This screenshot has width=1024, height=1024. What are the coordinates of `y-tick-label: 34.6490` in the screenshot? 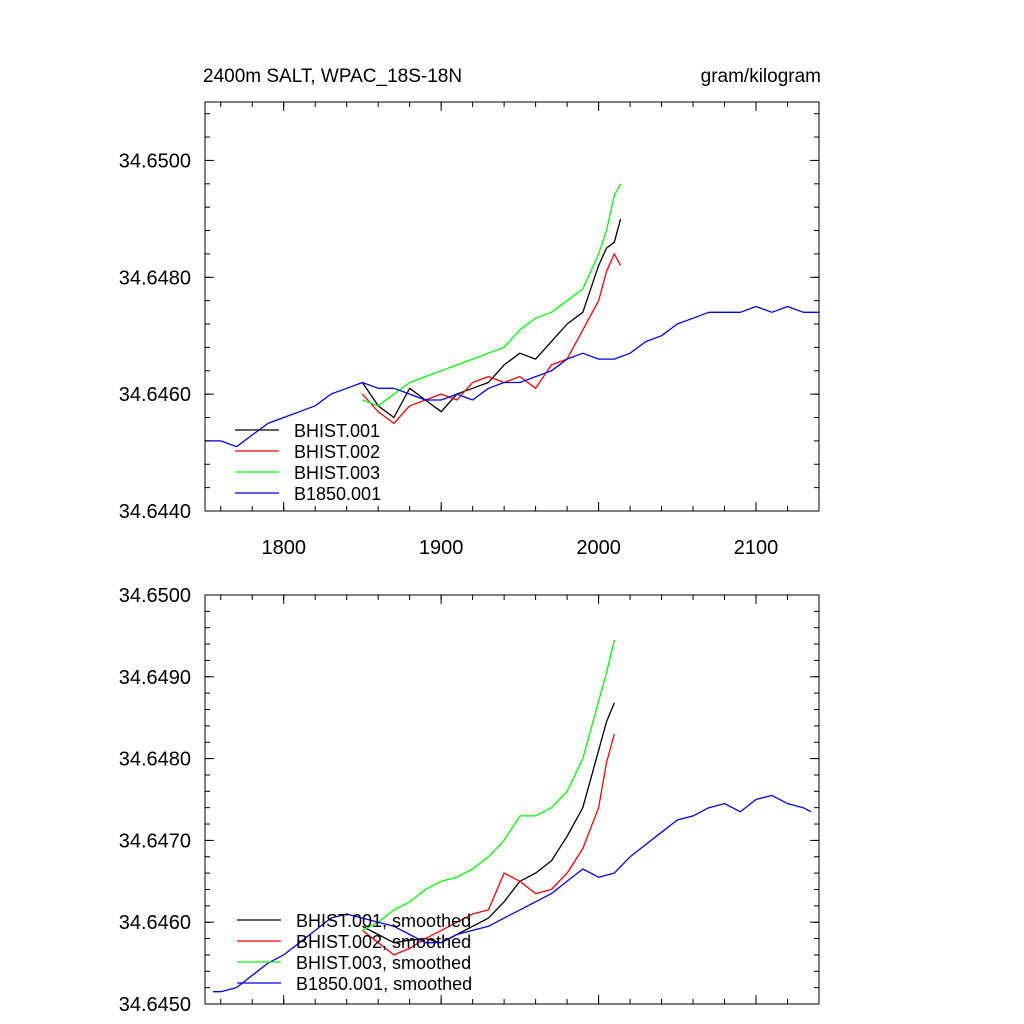 It's located at (155, 678).